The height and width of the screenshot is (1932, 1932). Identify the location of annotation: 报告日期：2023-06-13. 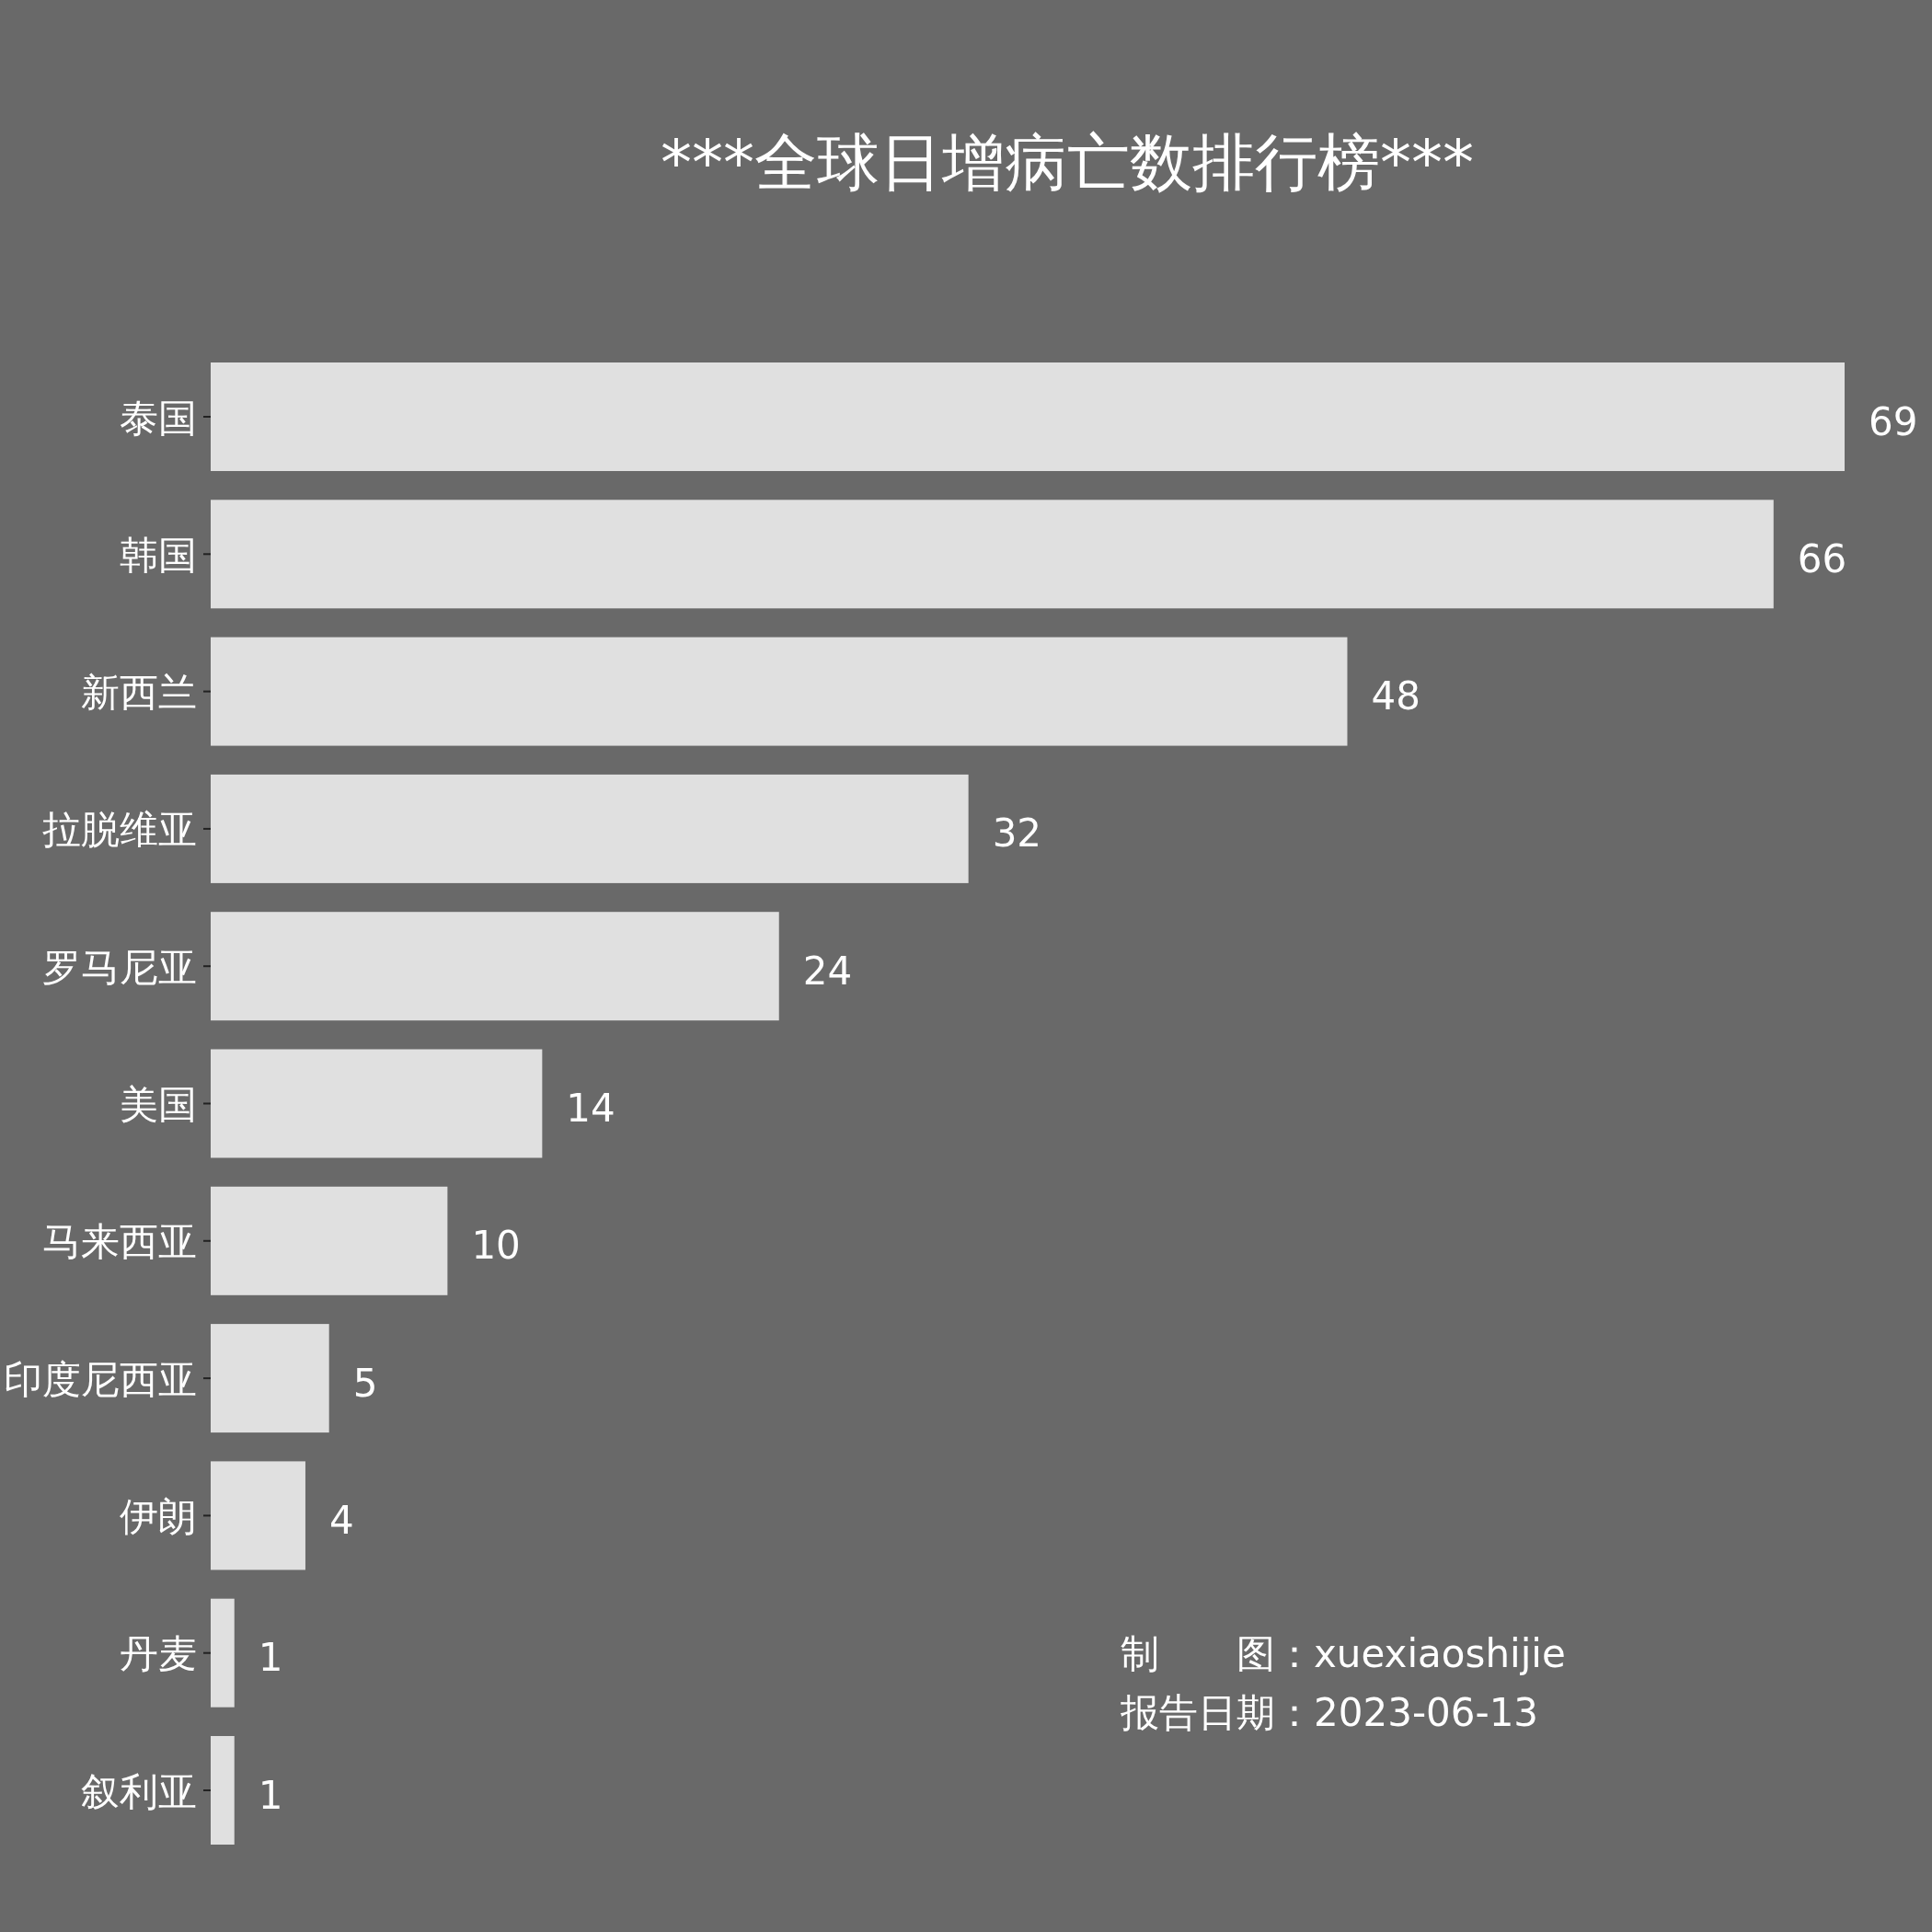
(1330, 1712).